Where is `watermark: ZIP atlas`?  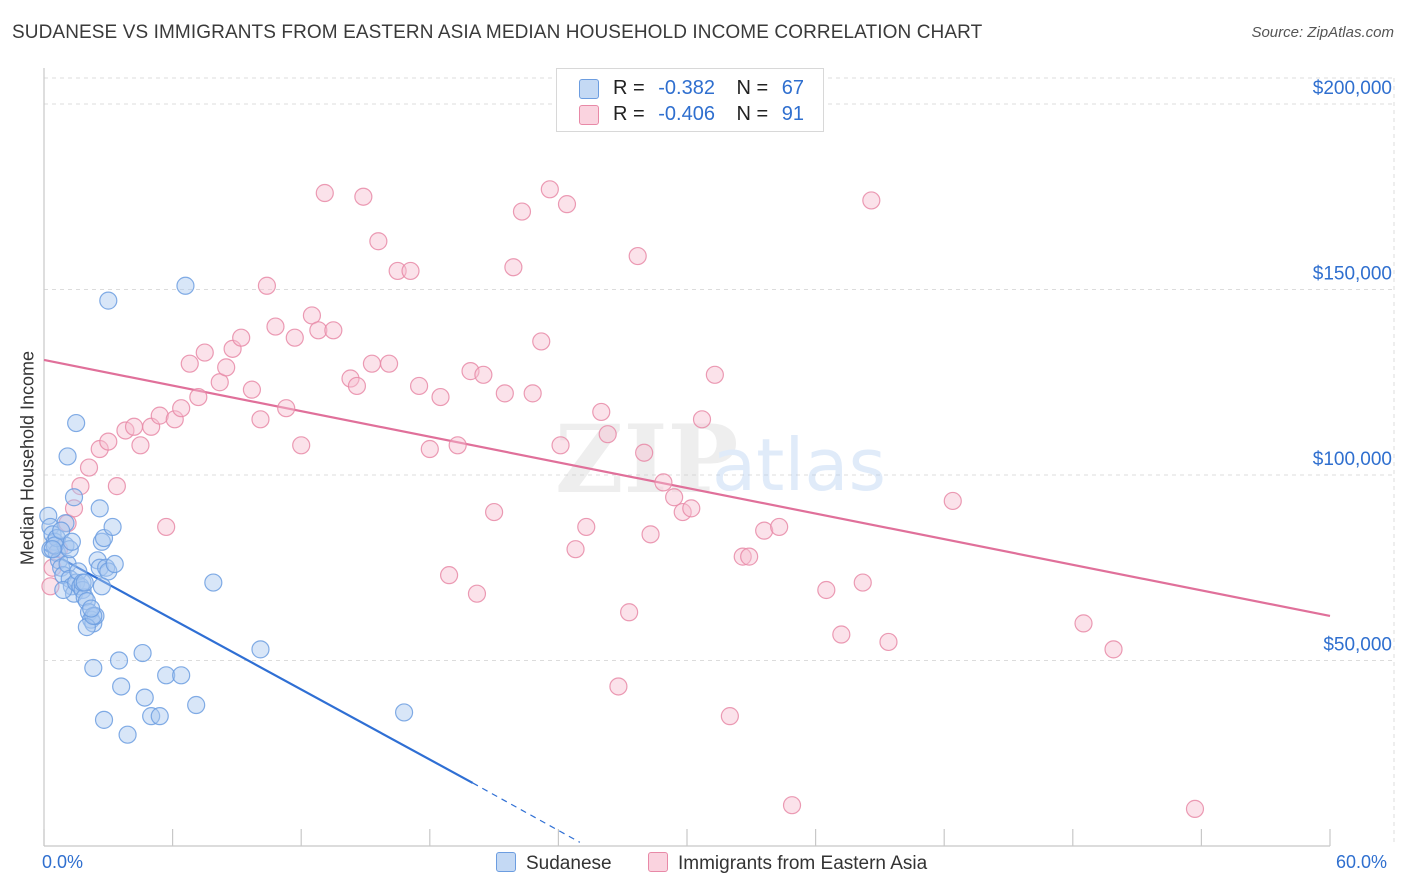 watermark: ZIP atlas is located at coordinates (720, 460).